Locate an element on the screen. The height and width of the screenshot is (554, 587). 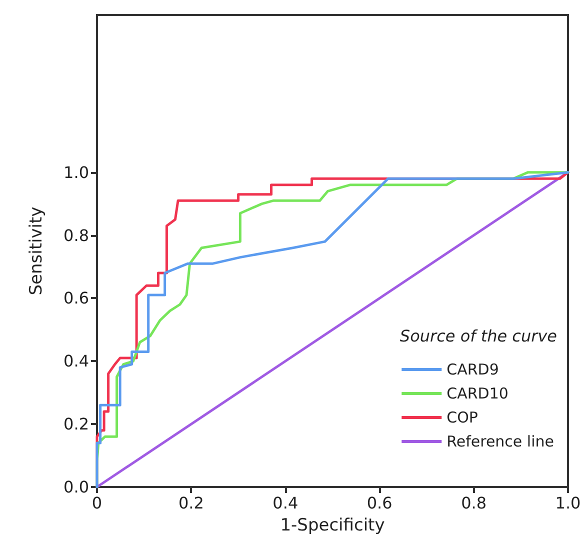
y-tick-label: 0.4 is located at coordinates (76, 361).